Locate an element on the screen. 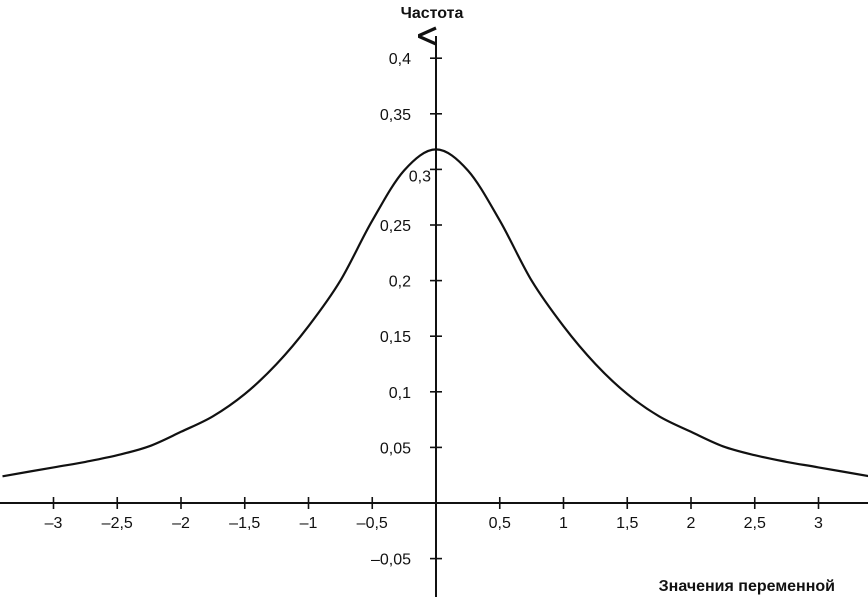 This screenshot has height=597, width=868. x-tick-label: 1 is located at coordinates (563, 523).